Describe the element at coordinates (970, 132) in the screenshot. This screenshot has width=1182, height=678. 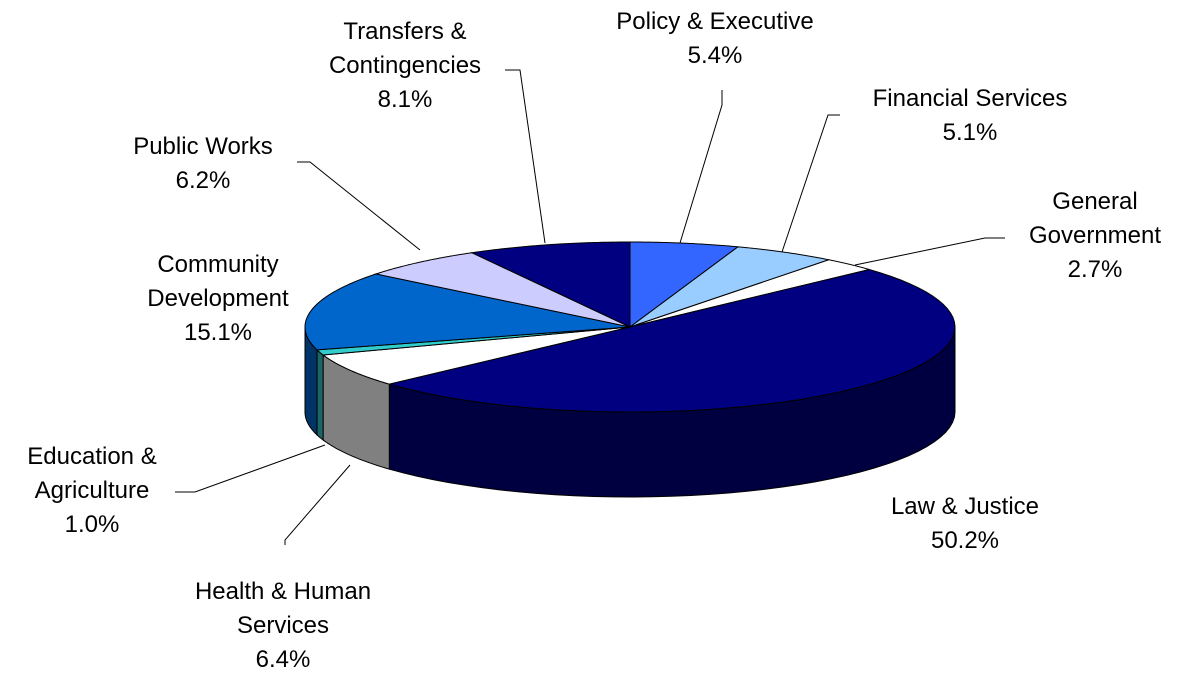
I see `value-label: 5.1%` at that location.